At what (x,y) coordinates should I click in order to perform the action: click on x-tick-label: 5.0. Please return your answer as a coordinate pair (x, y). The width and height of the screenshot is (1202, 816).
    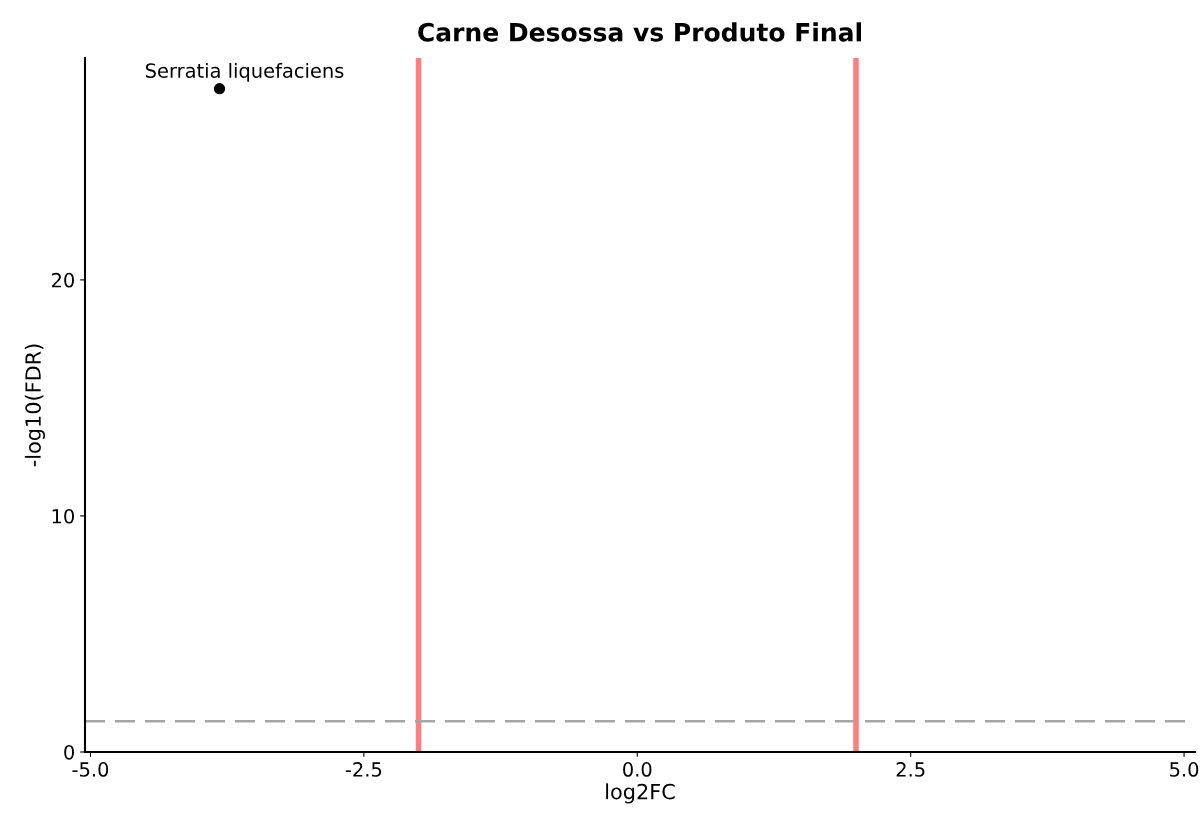
    Looking at the image, I should click on (1184, 769).